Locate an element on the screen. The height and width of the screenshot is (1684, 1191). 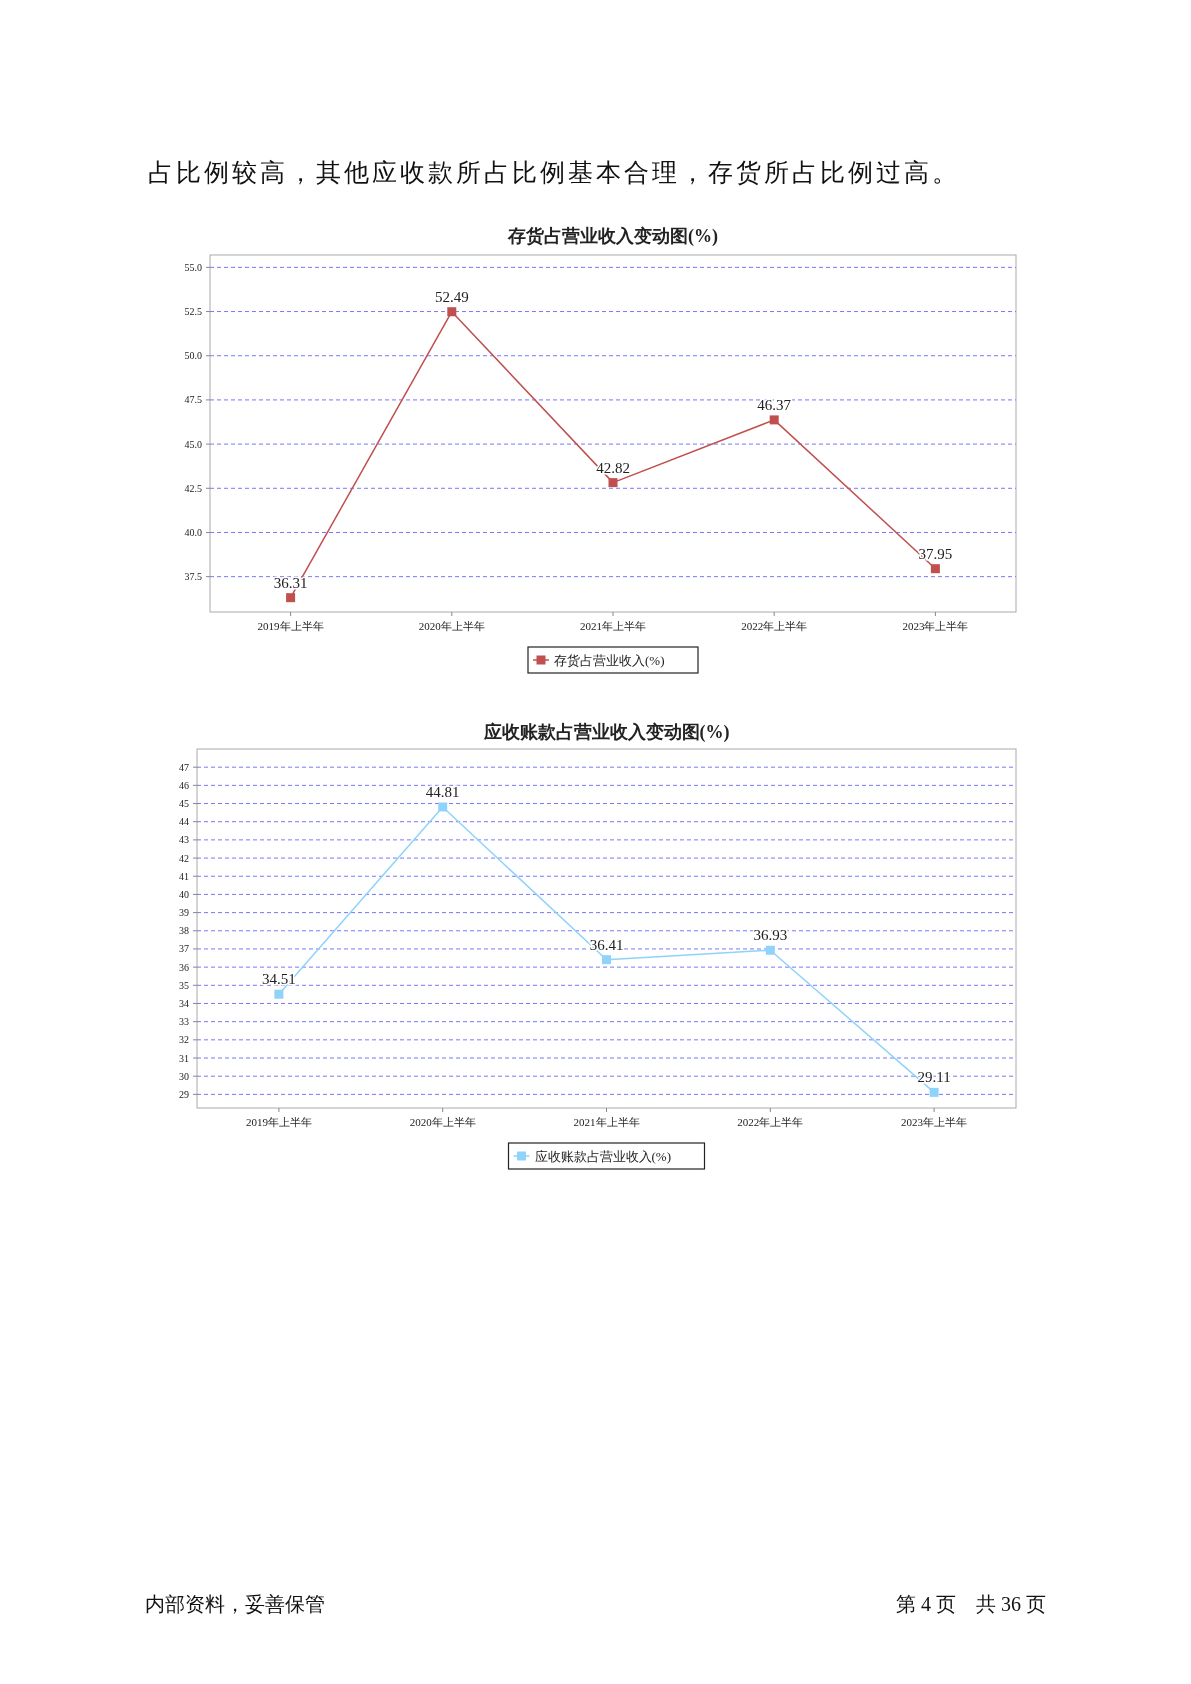
y-tick-label: 47 is located at coordinates (184, 767).